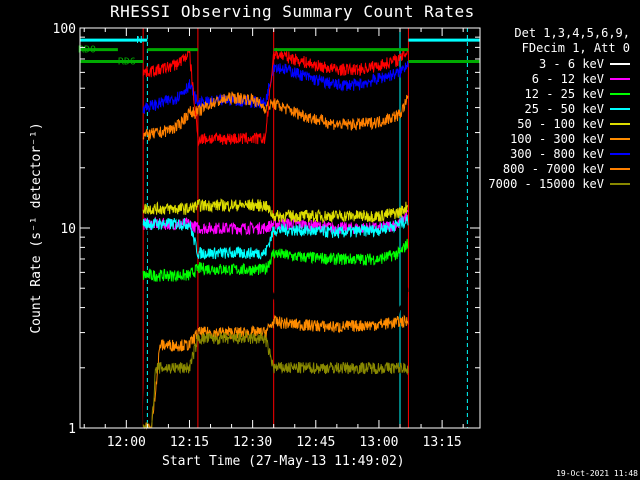  I want to click on legend-item: 3 - 6 keV, so click(584, 63).